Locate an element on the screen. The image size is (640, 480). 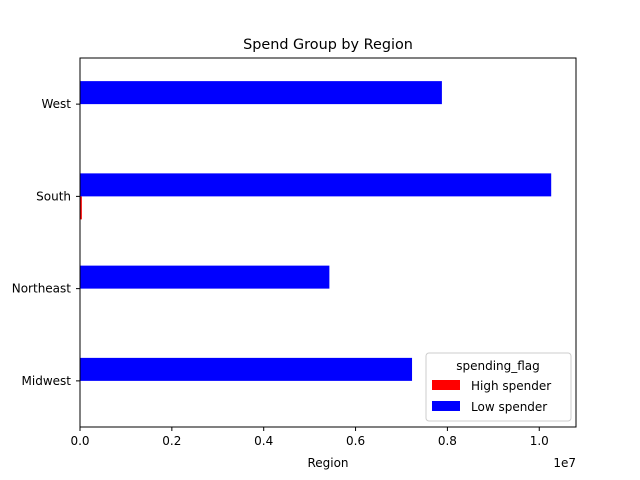
legend: spending_flag High spender Low spender is located at coordinates (498, 387).